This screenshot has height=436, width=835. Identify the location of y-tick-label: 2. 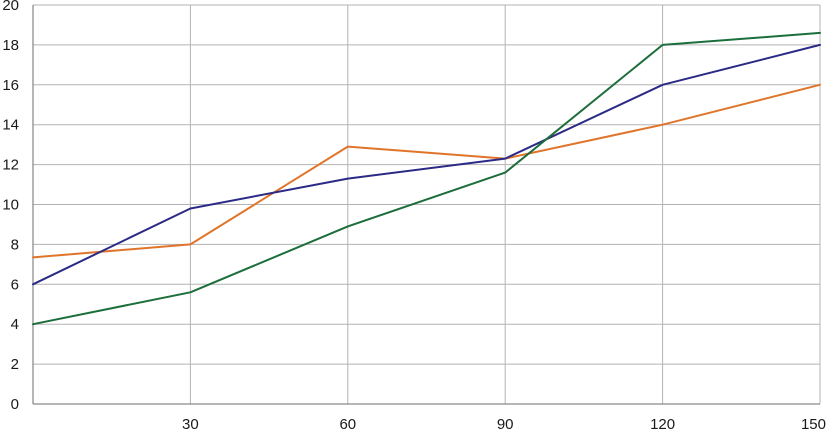
(15, 364).